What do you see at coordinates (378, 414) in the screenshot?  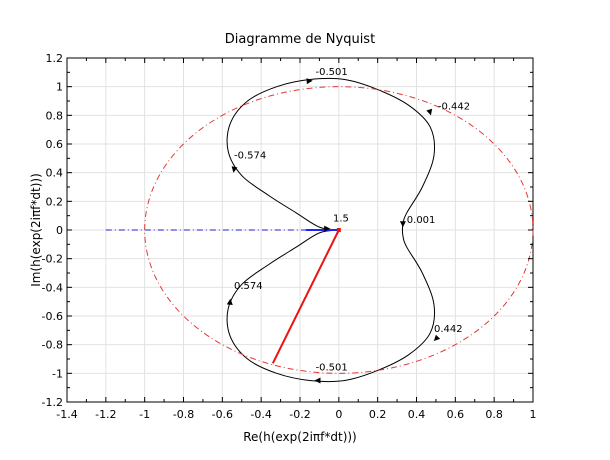 I see `x-tick-label: 0.2` at bounding box center [378, 414].